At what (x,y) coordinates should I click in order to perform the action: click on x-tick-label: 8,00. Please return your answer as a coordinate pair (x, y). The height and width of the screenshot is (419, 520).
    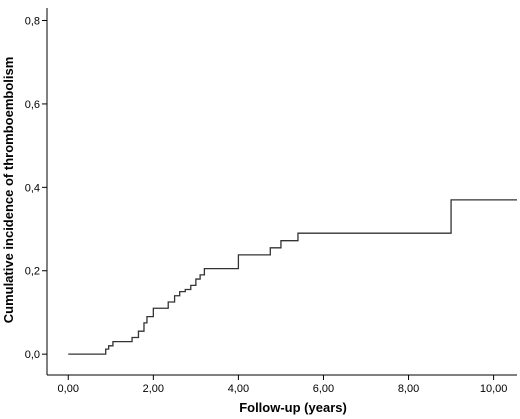
    Looking at the image, I should click on (408, 389).